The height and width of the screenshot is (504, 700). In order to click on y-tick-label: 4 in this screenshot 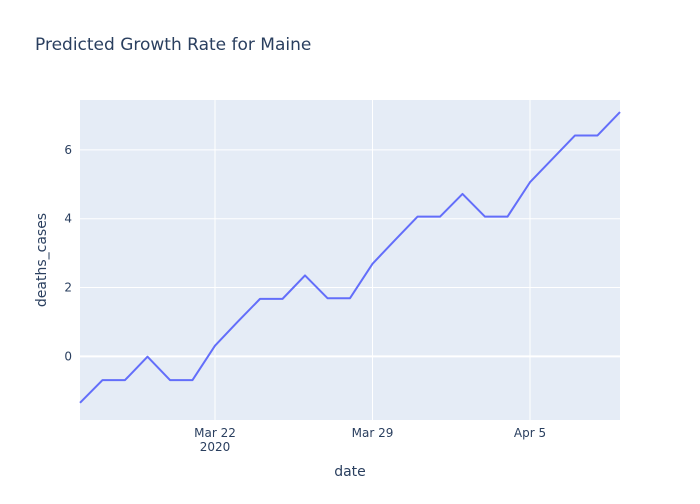, I will do `click(68, 219)`.